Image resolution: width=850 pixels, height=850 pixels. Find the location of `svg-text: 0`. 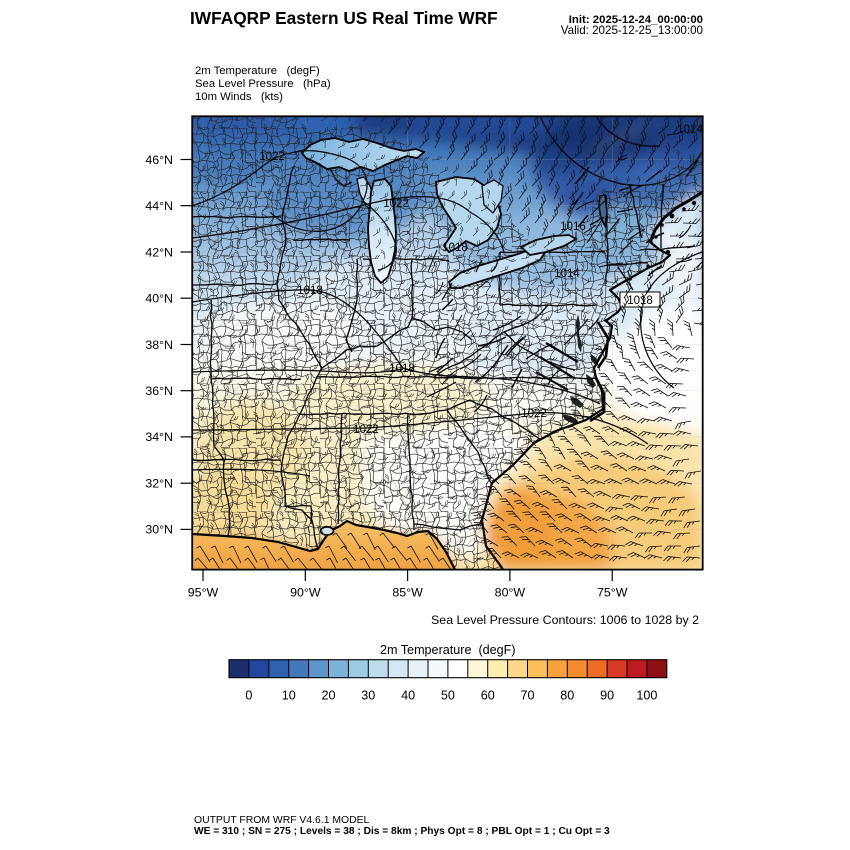

svg-text: 0 is located at coordinates (248, 696).